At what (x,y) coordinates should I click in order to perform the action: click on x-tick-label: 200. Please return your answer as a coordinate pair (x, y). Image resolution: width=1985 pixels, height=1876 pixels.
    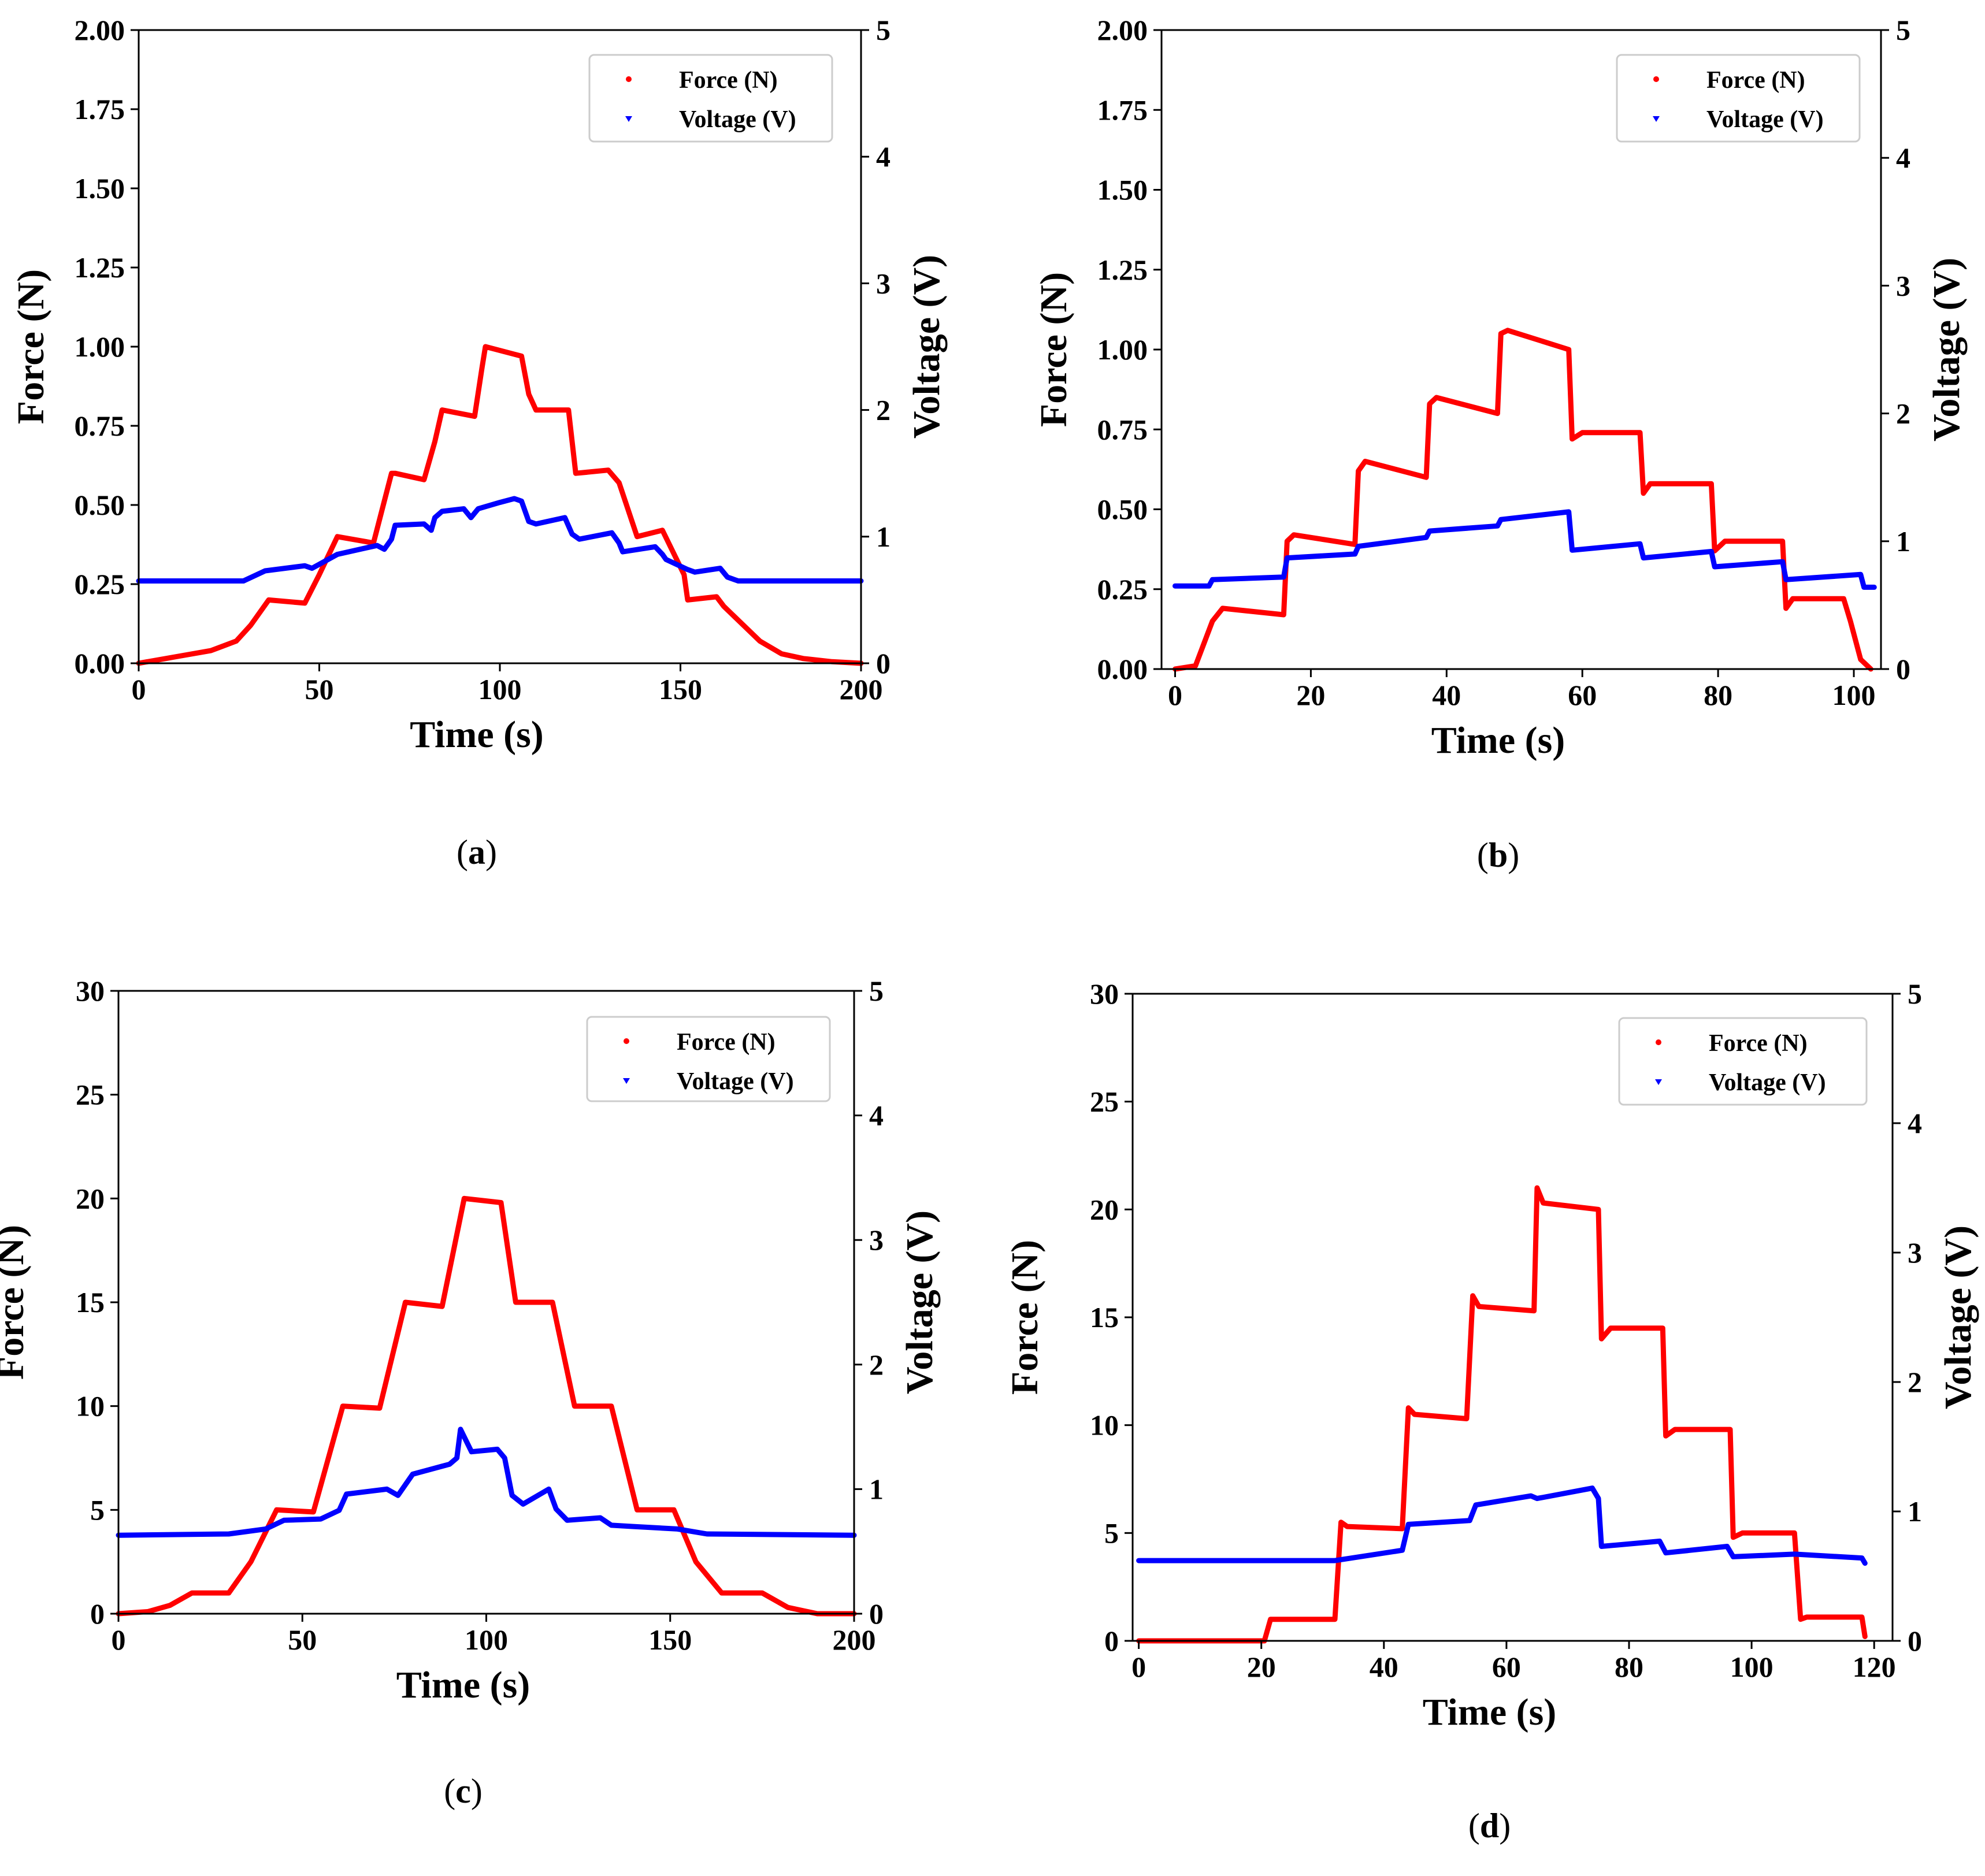
    Looking at the image, I should click on (855, 1640).